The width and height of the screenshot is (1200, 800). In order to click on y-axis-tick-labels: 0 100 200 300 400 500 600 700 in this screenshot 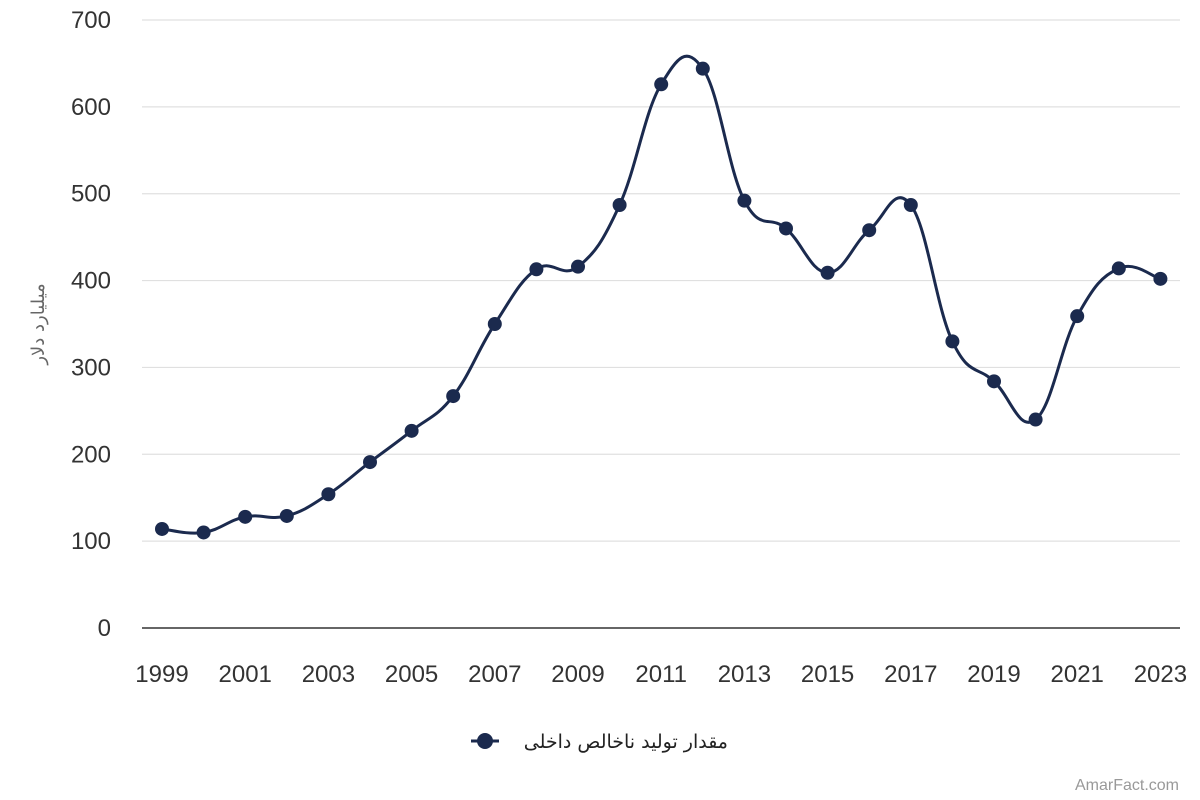, I will do `click(91, 324)`.